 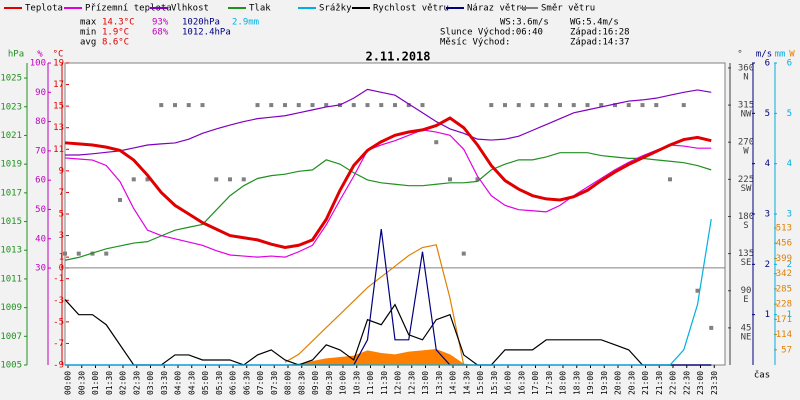 What do you see at coordinates (260, 9) in the screenshot?
I see `legend-label: Tlak` at bounding box center [260, 9].